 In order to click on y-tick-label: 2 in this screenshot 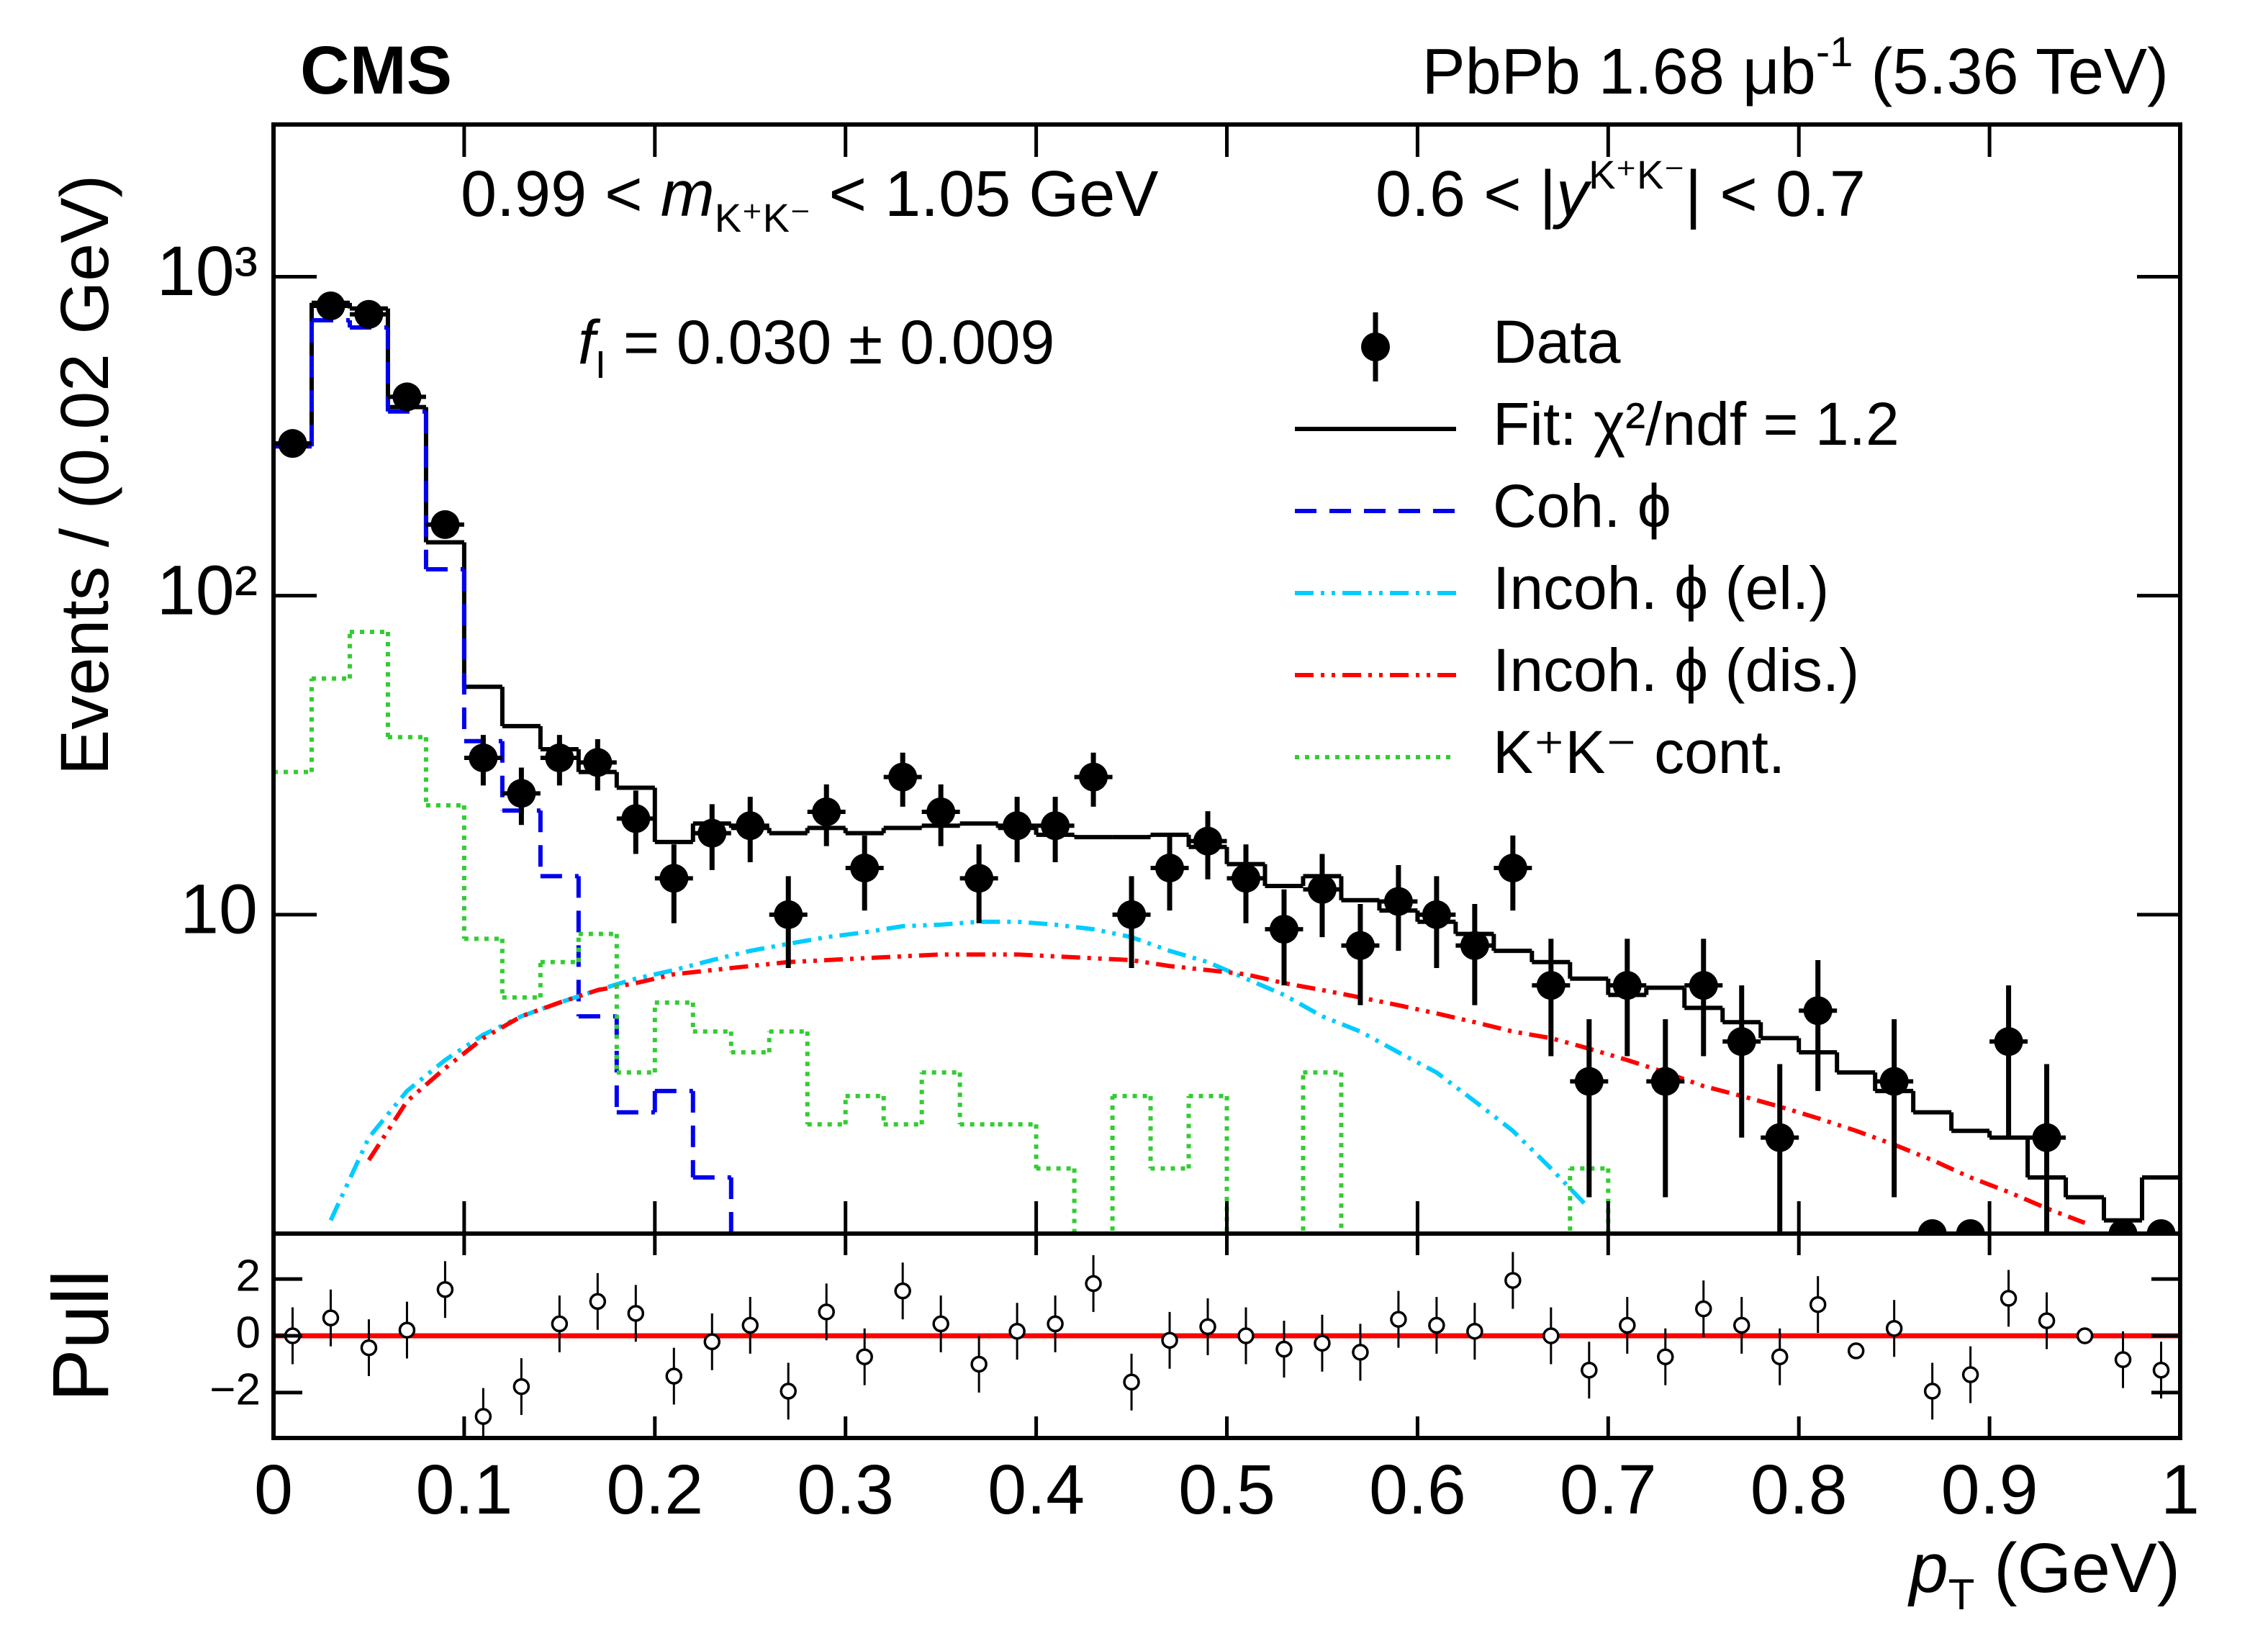, I will do `click(248, 1276)`.